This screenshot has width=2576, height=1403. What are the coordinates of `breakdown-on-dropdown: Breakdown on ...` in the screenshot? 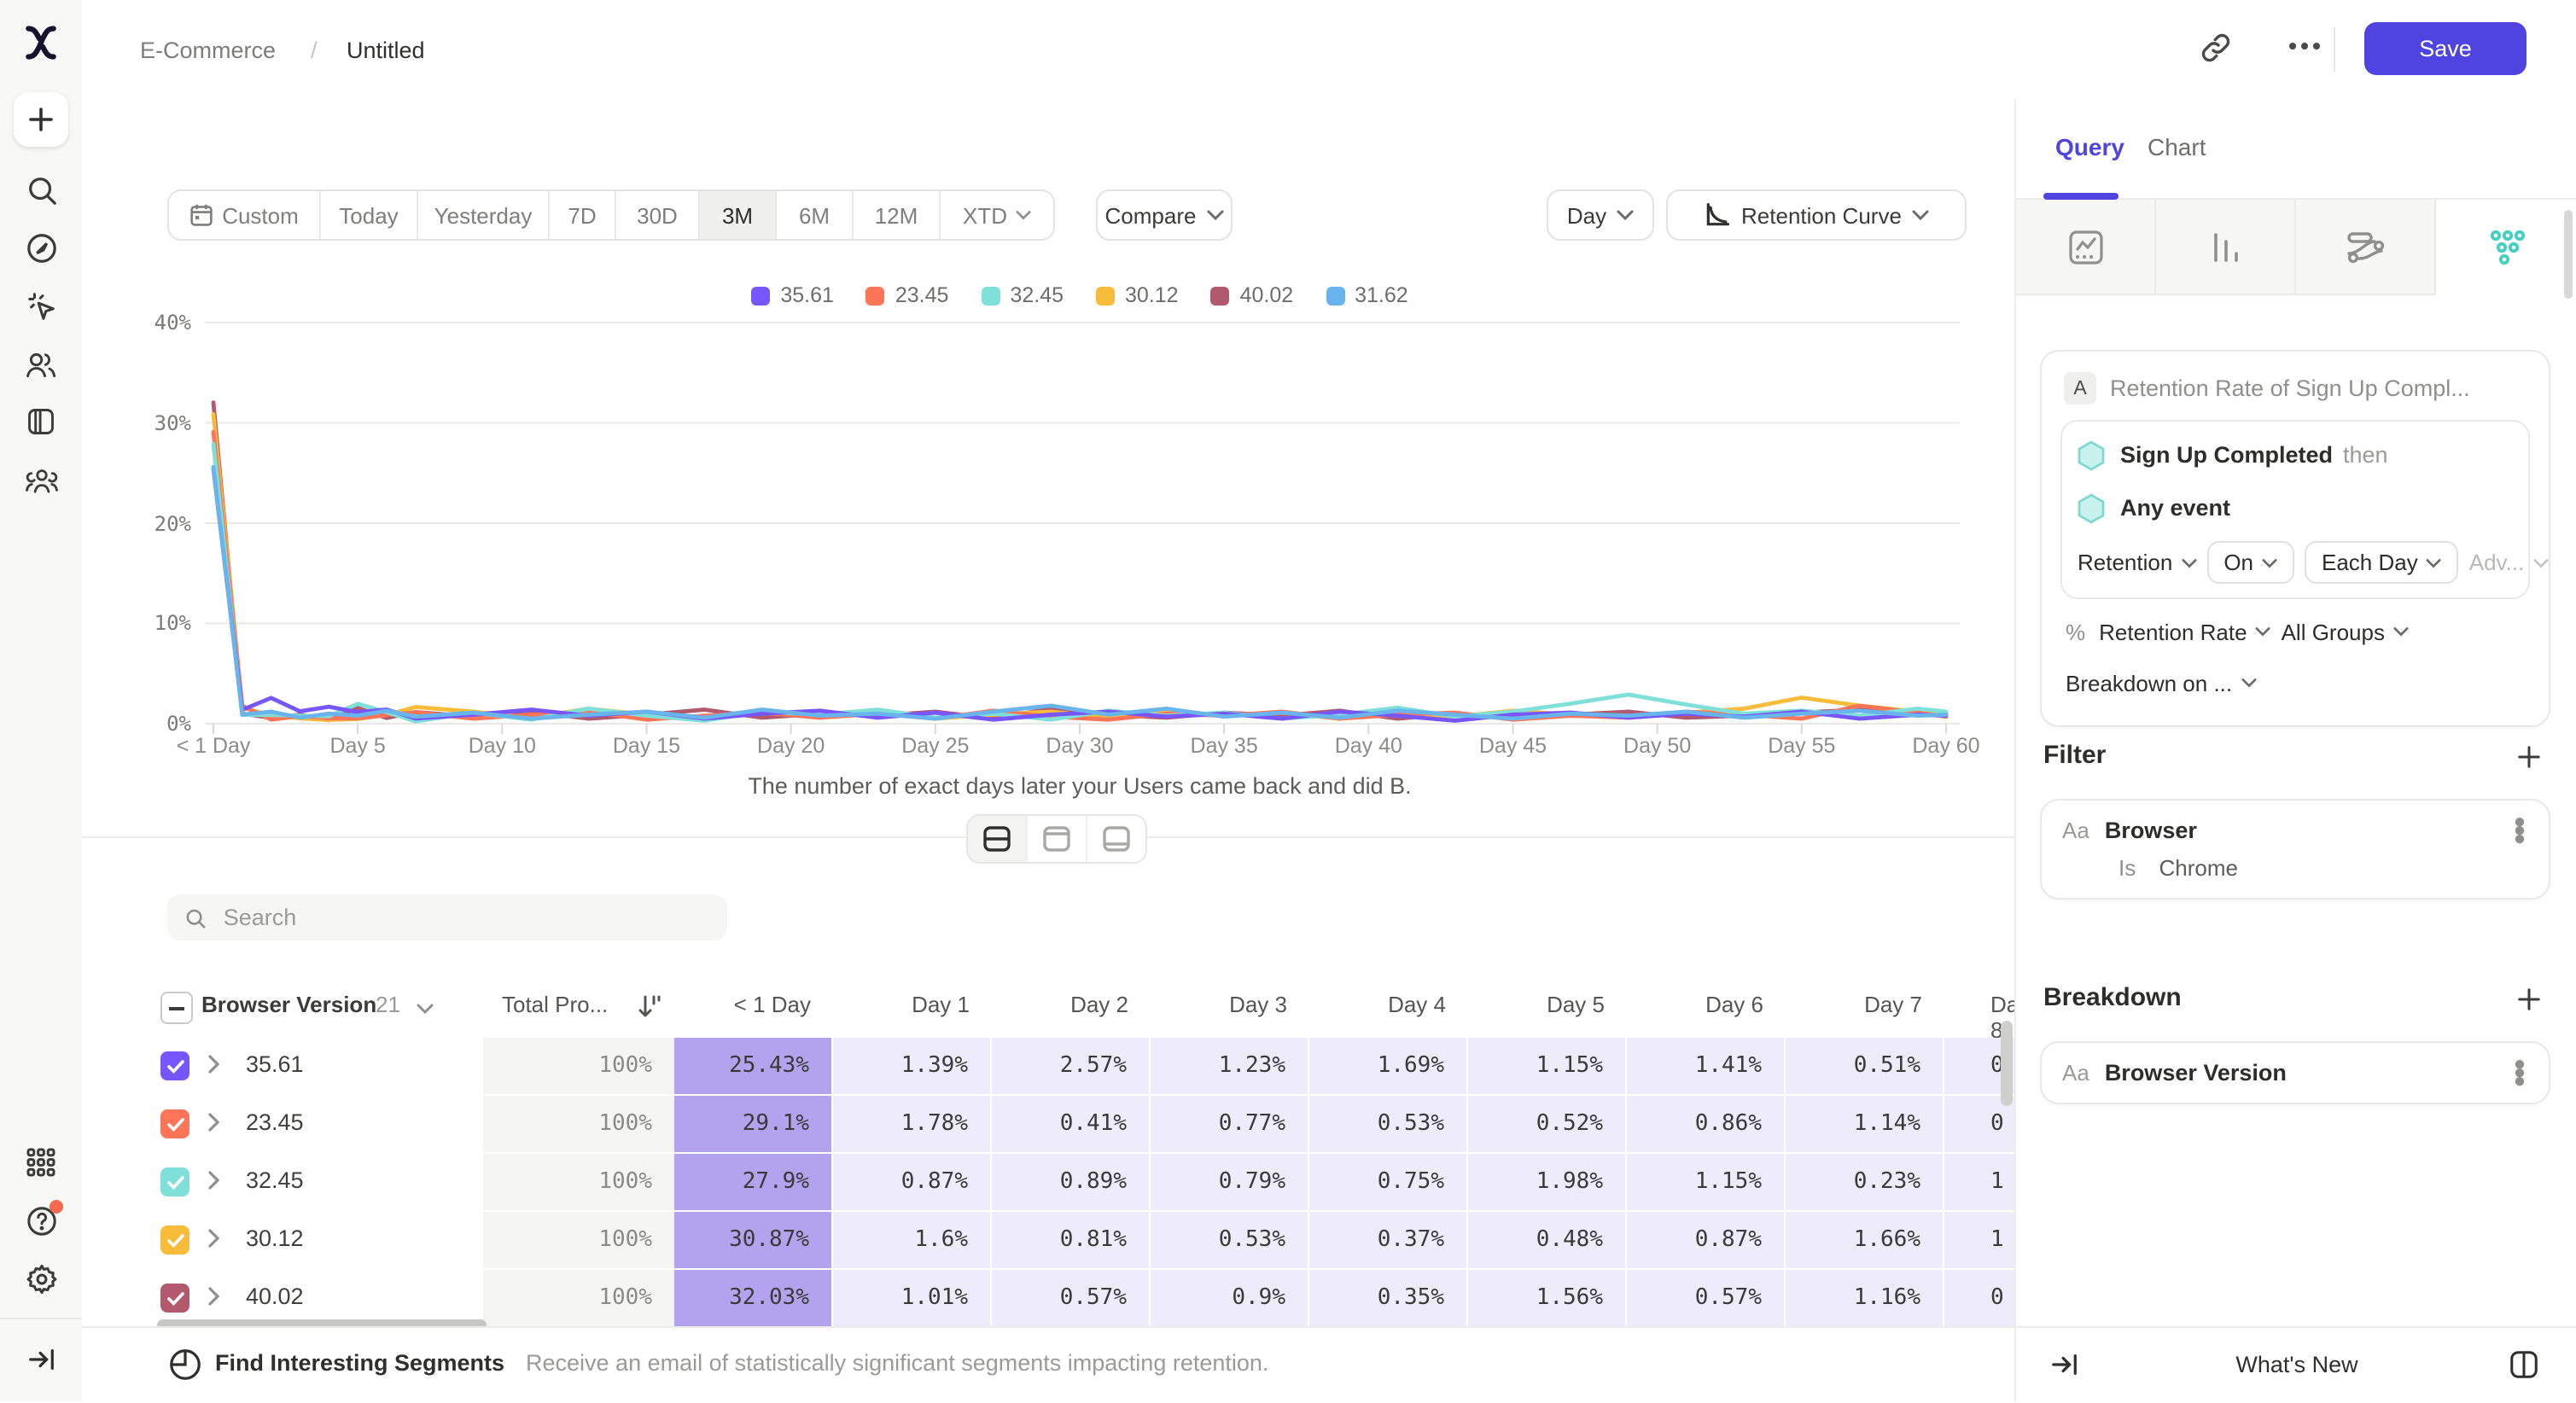 It's located at (2161, 683).